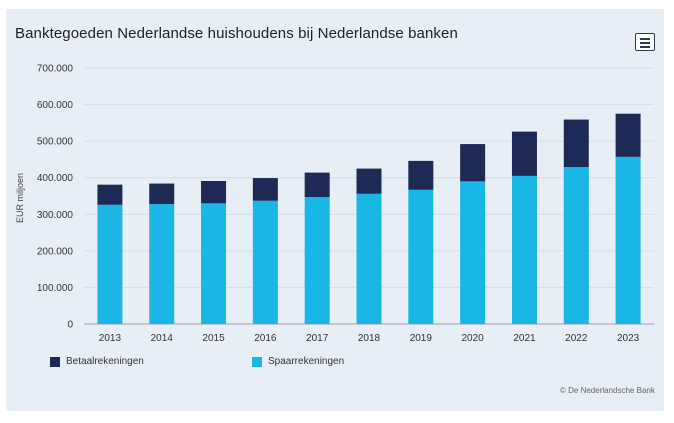 The image size is (674, 423). What do you see at coordinates (421, 175) in the screenshot?
I see `bar-betaalrekeningen-2019` at bounding box center [421, 175].